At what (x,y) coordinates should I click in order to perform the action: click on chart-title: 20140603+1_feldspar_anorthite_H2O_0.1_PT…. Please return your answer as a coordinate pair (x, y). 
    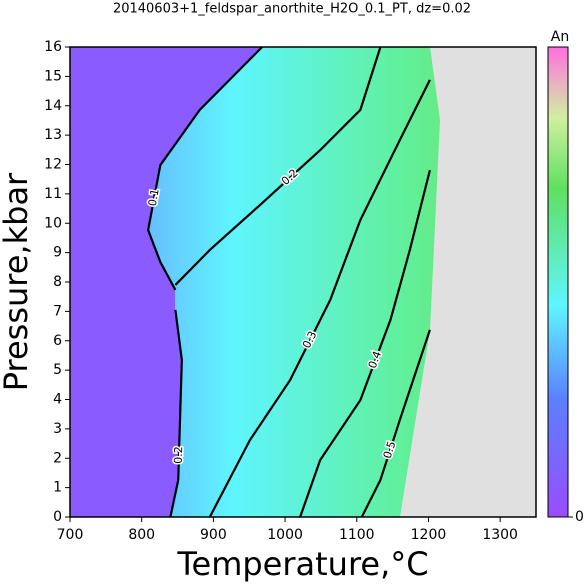
    Looking at the image, I should click on (292, 9).